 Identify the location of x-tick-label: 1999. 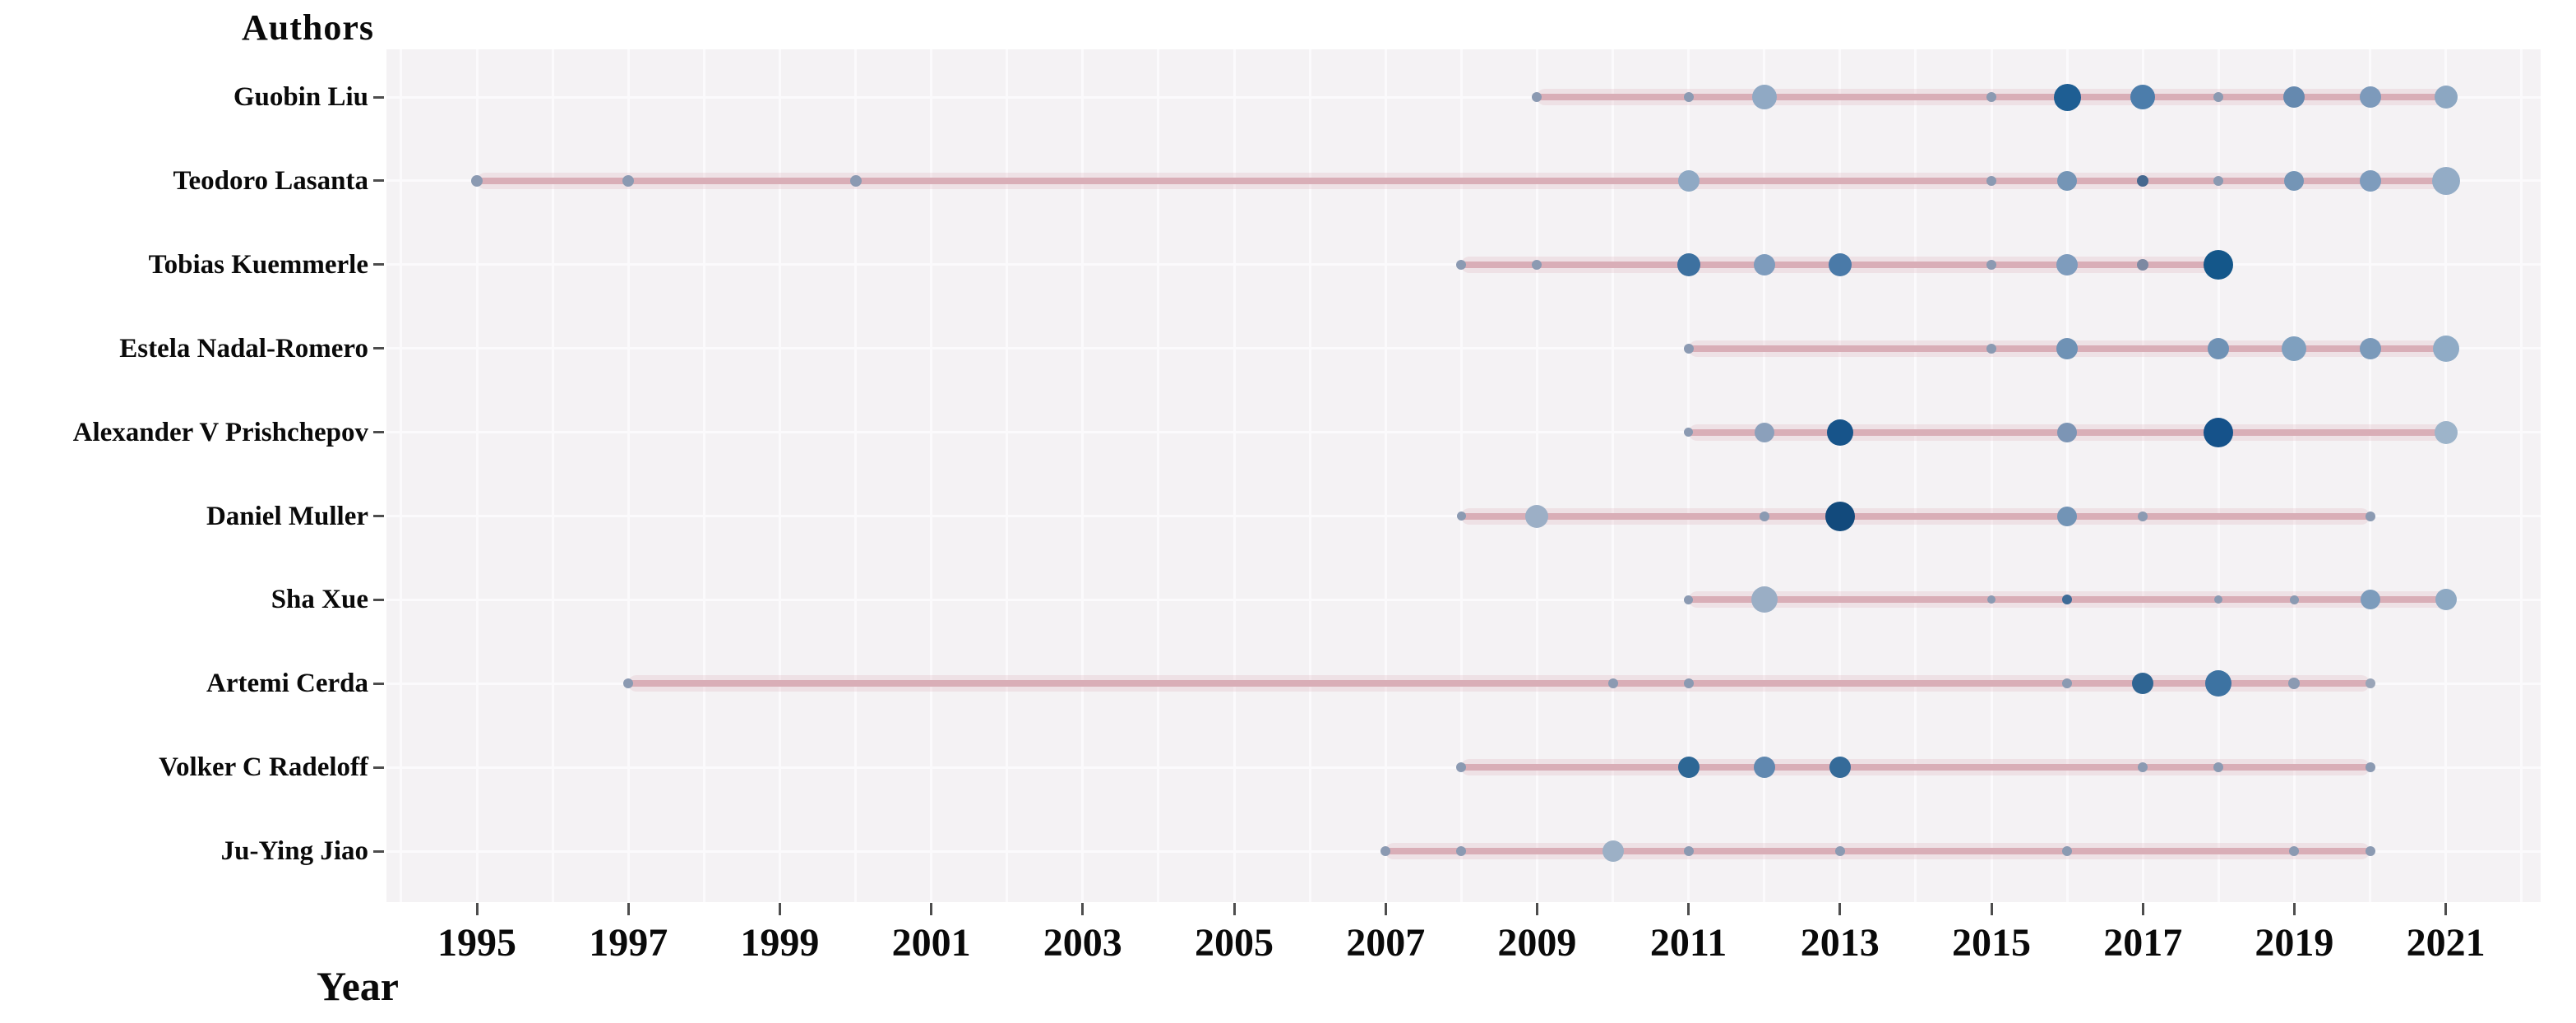
(780, 943).